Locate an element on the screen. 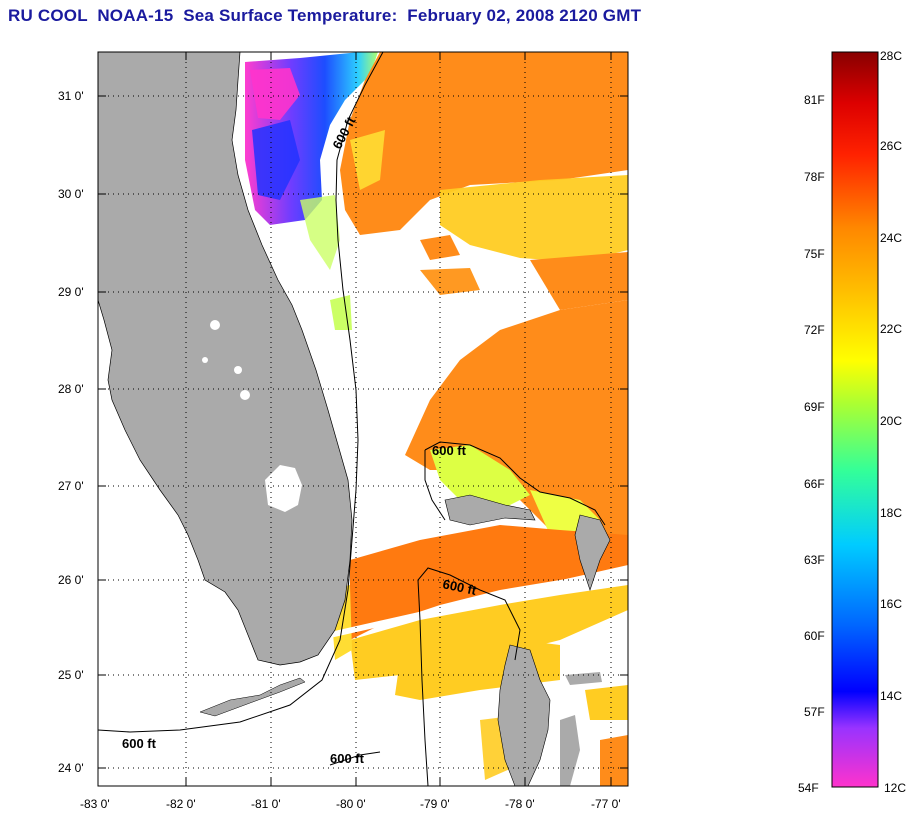  lat-label: 27 0' is located at coordinates (71, 486).